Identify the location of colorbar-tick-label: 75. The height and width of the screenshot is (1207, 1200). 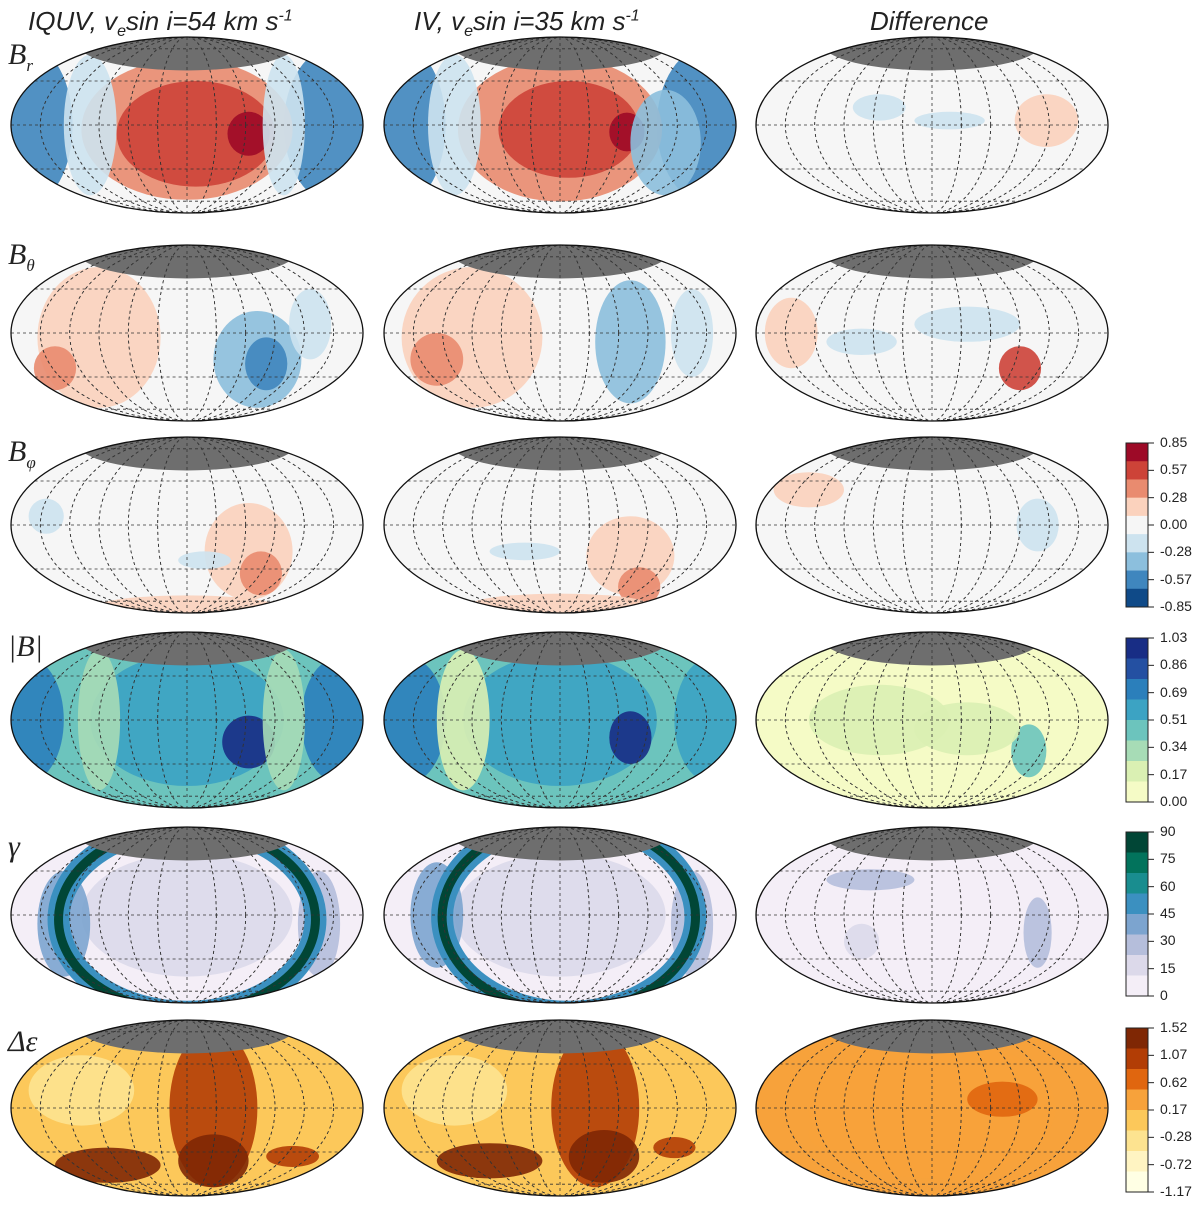
(1168, 858).